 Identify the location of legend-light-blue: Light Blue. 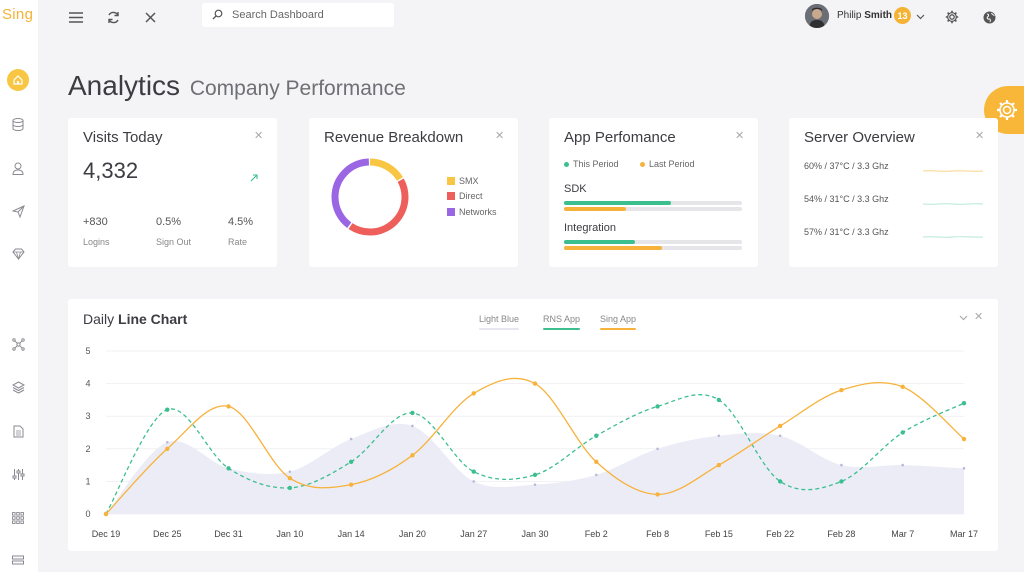
(499, 322).